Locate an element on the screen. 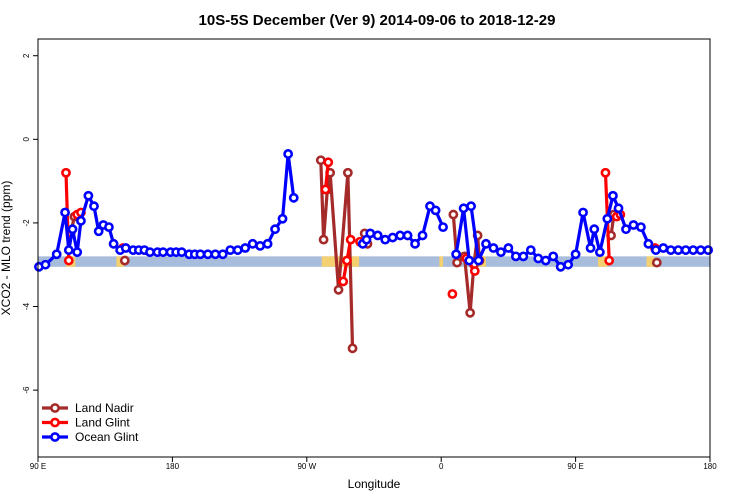  legend-item-ocean-glint: Ocean Glint is located at coordinates (90, 437).